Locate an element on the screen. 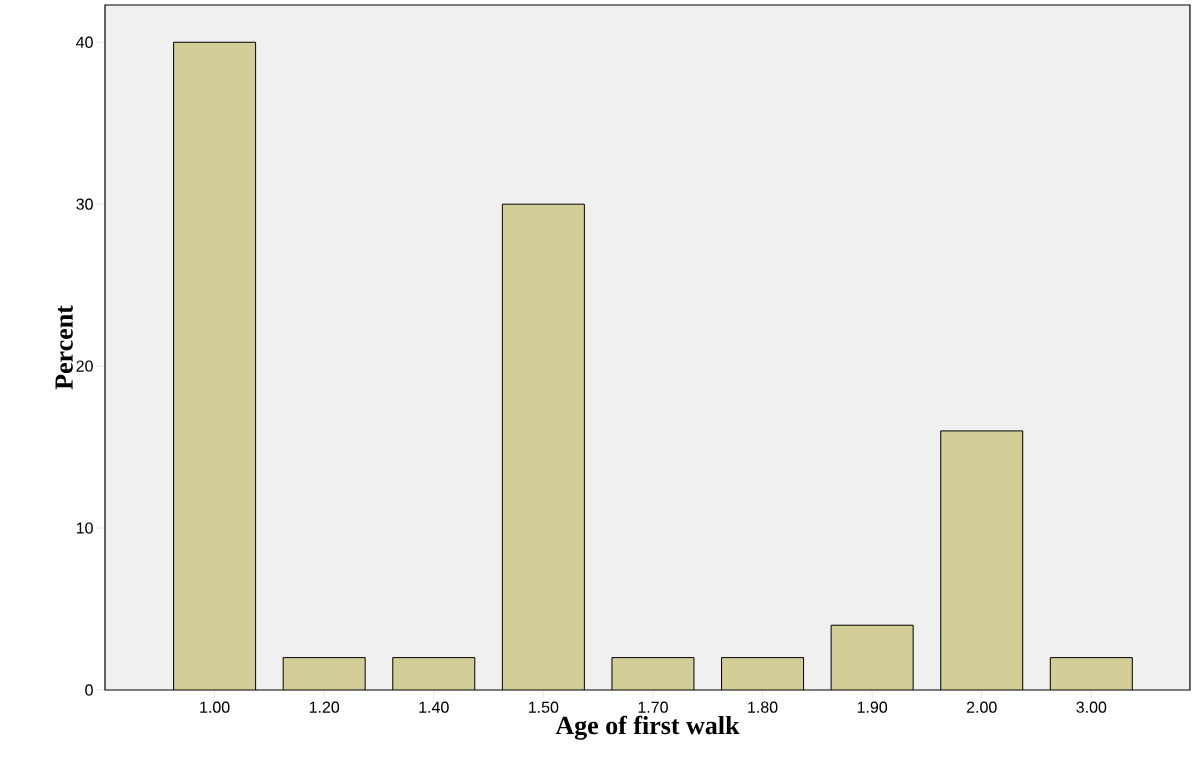 The height and width of the screenshot is (771, 1194). x-tick-label: 1.40 is located at coordinates (434, 707).